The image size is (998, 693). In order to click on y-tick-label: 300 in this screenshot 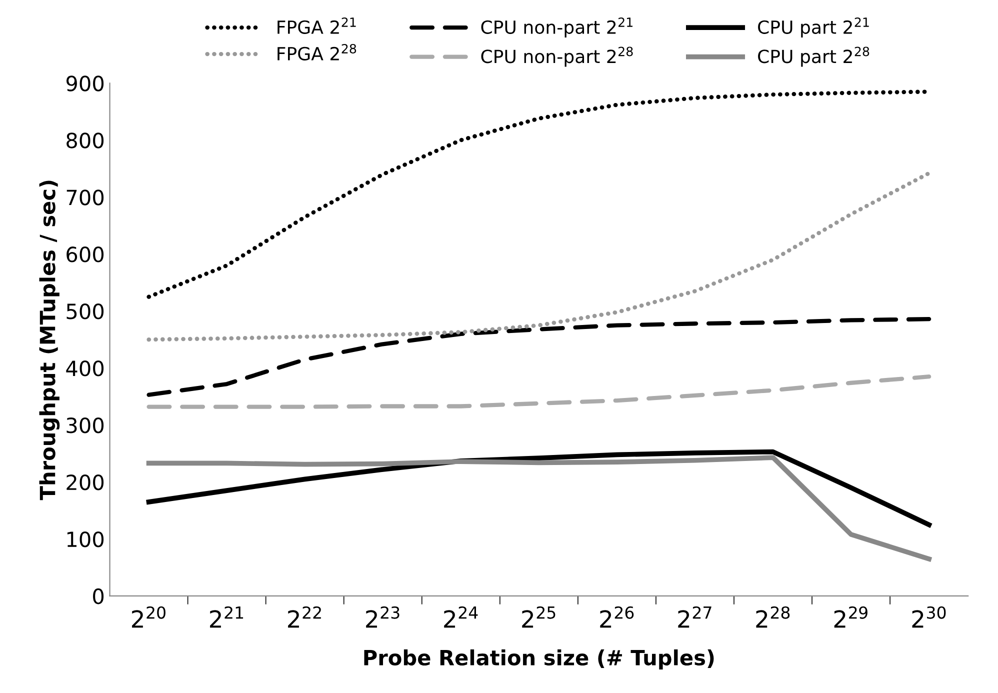, I will do `click(85, 425)`.